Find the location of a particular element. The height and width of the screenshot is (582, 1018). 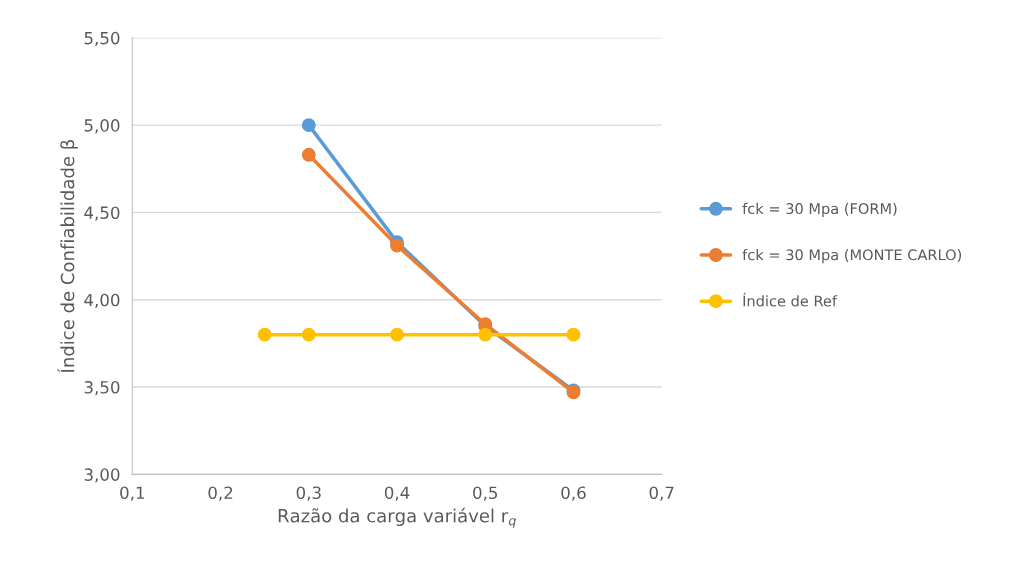

y-tick-label: 3,00 is located at coordinates (102, 475).